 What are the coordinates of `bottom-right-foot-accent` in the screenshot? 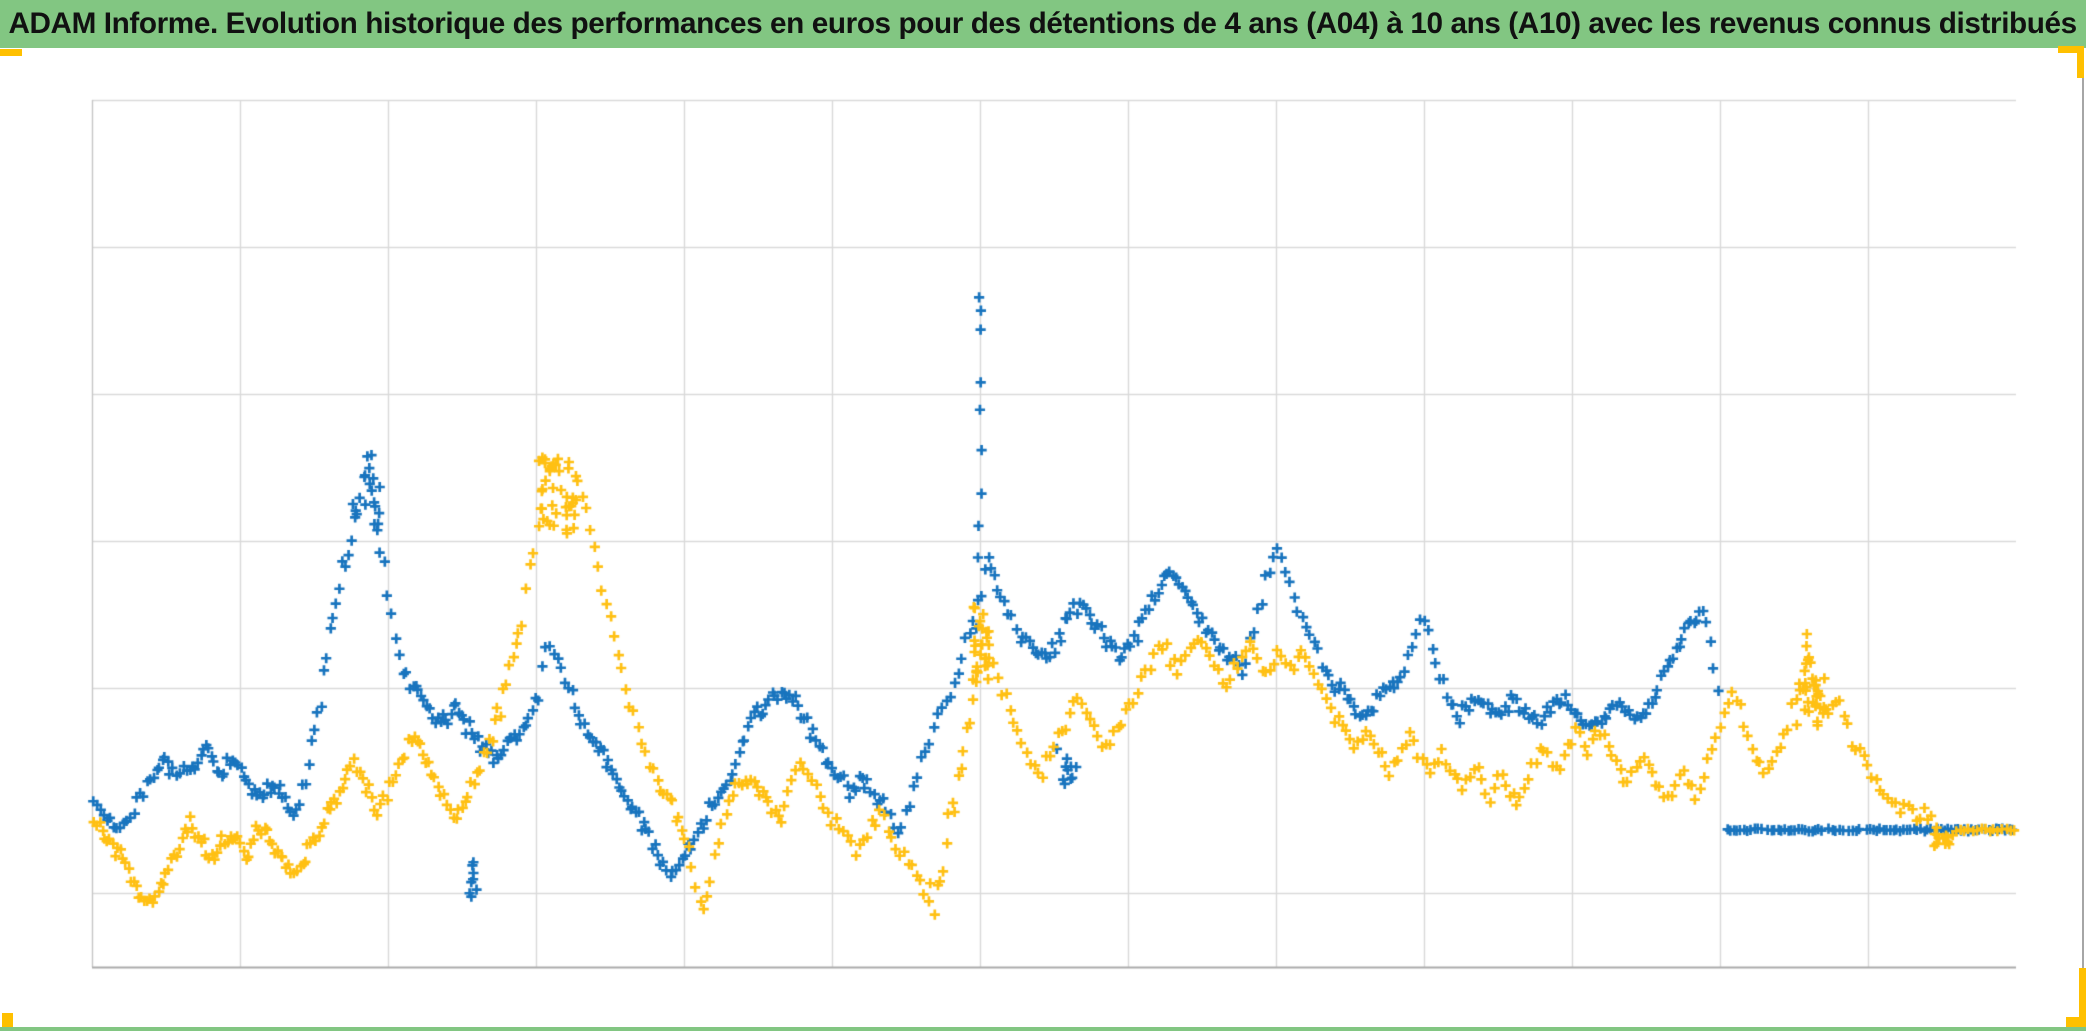 It's located at (2076, 1023).